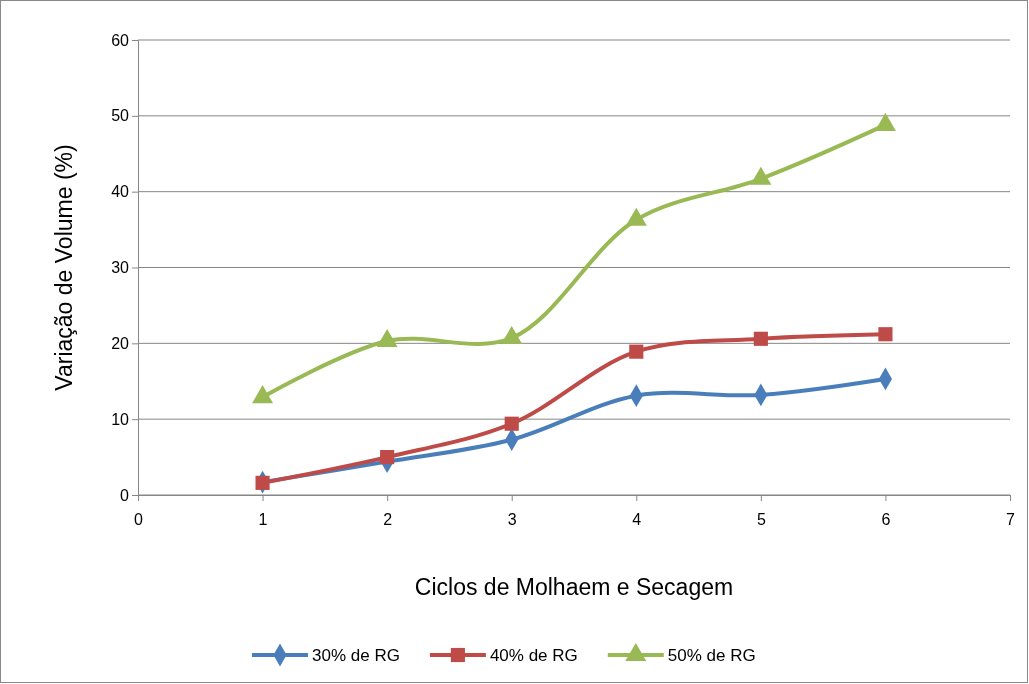 This screenshot has height=684, width=1029. I want to click on y-tick-label: 60, so click(120, 40).